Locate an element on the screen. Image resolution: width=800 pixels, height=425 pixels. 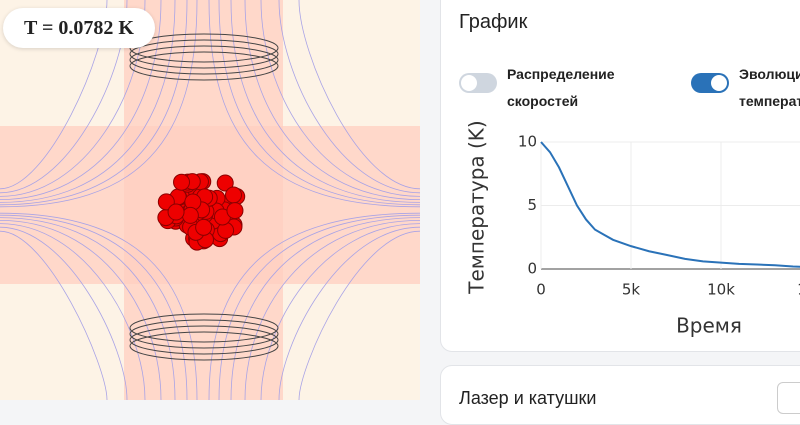
coils is located at coordinates (204, 197).